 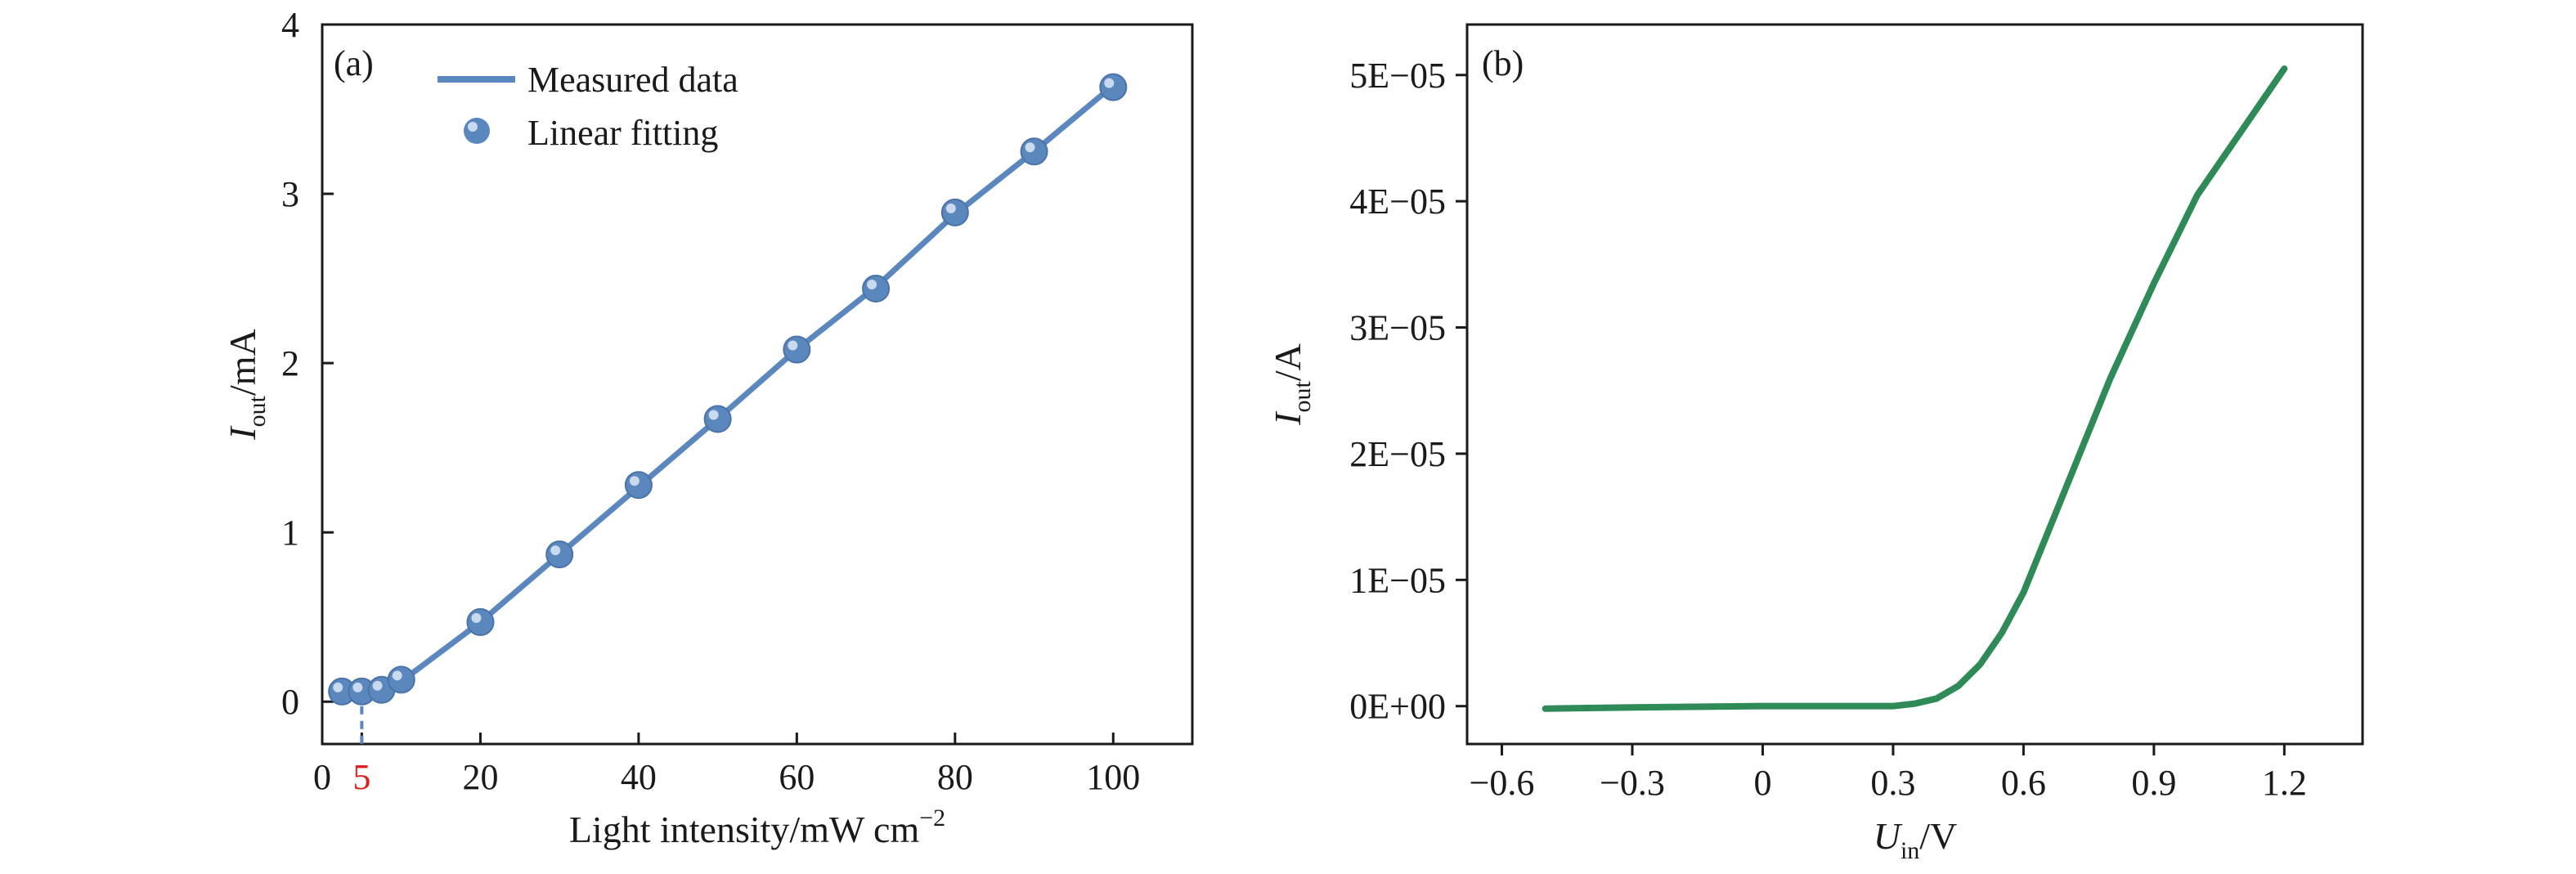 I want to click on panel-a-label: (a), so click(x=354, y=63).